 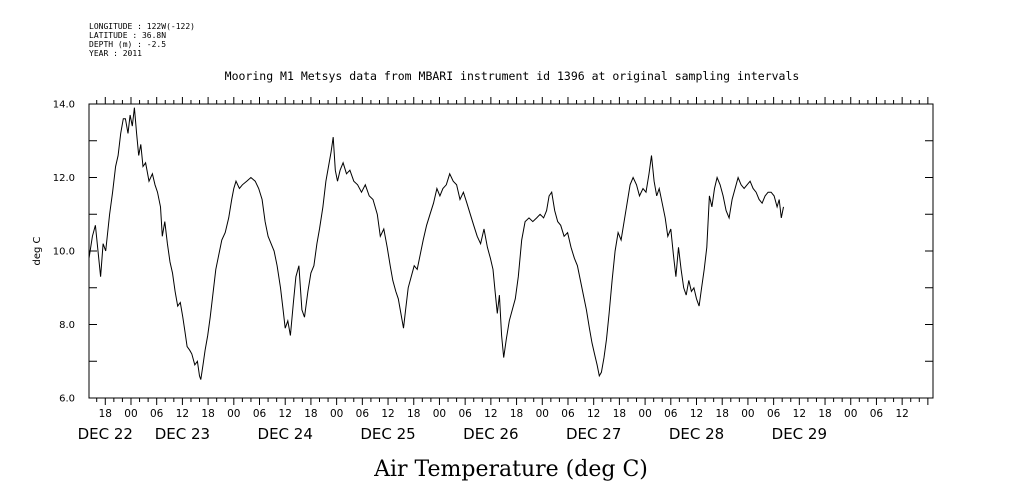 I want to click on x-day-label: DEC 25, so click(x=387, y=434).